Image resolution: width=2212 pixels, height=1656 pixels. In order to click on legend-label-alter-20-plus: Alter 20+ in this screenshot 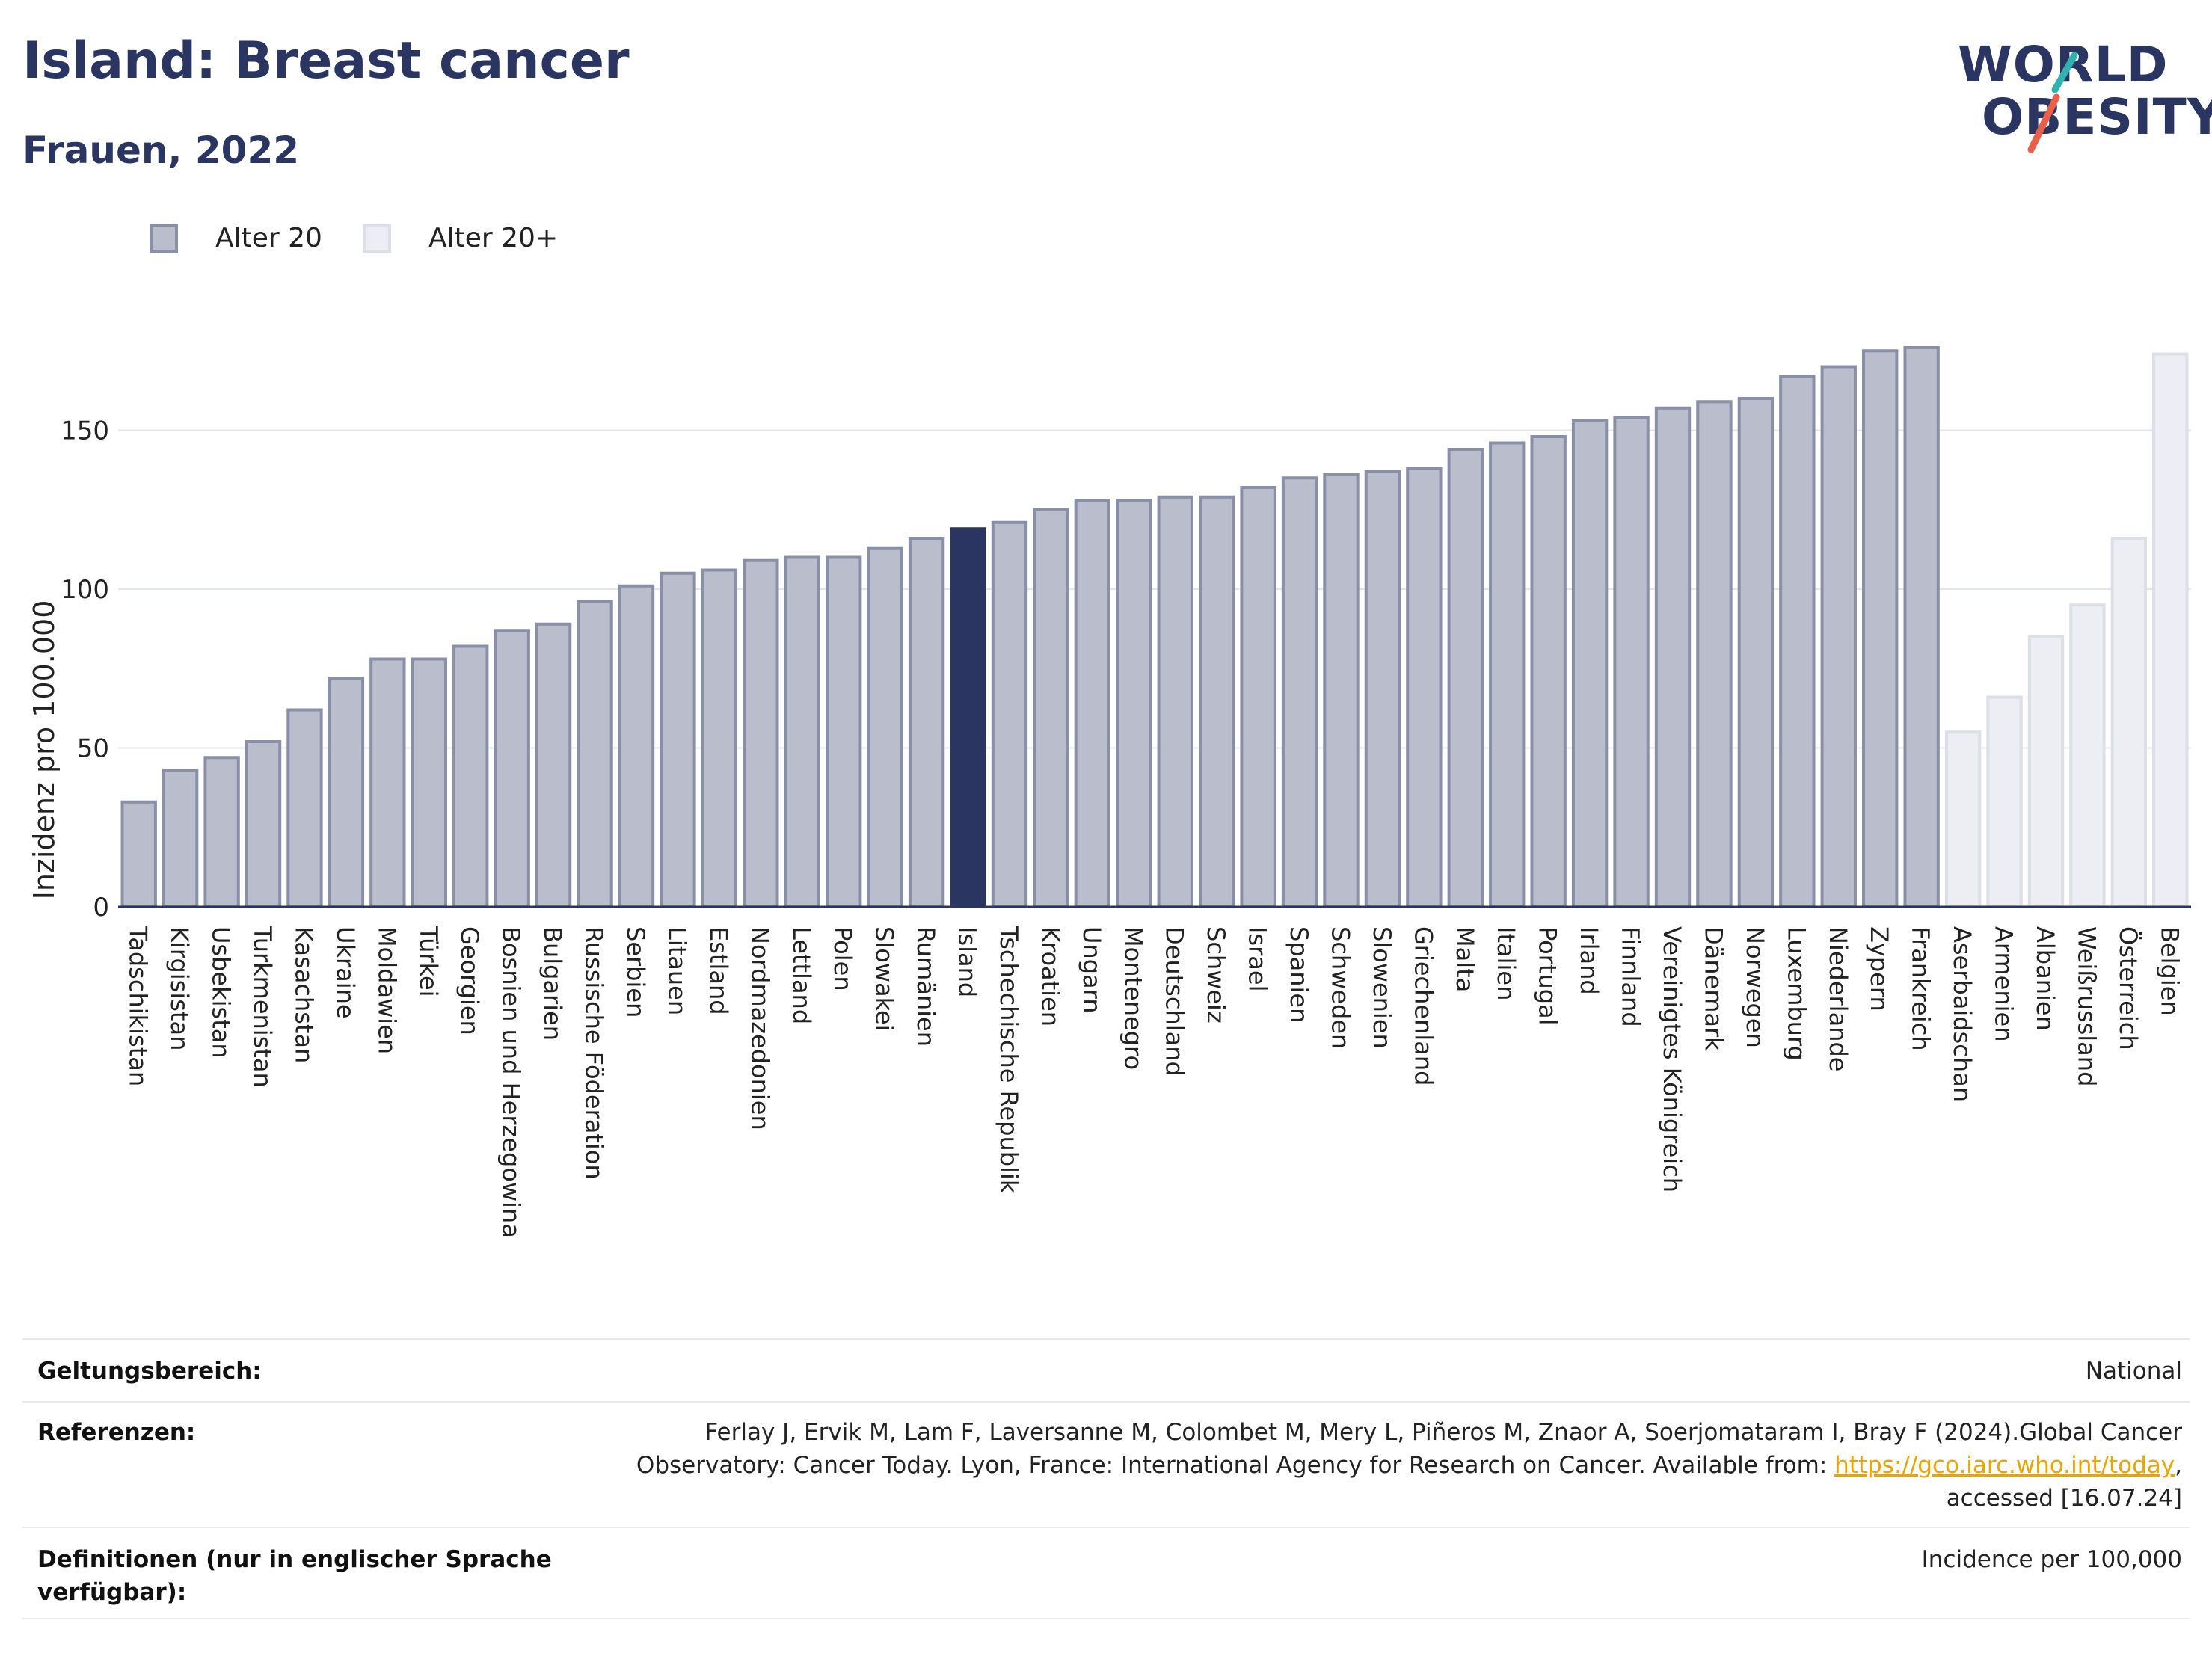, I will do `click(493, 238)`.